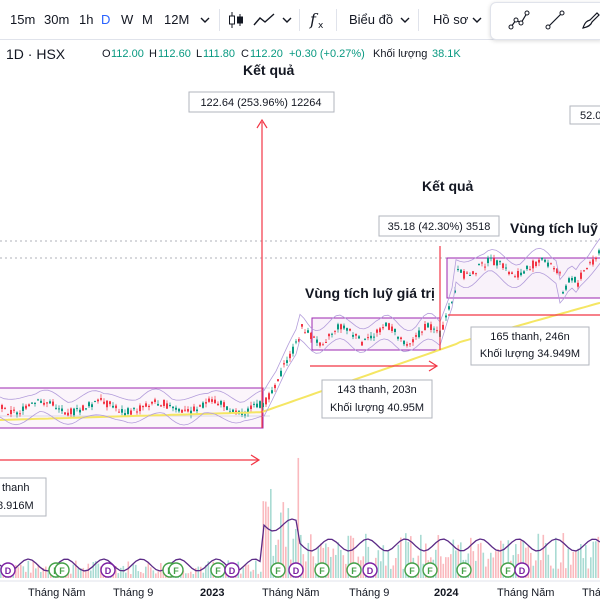  I want to click on brush-icon, so click(589, 22).